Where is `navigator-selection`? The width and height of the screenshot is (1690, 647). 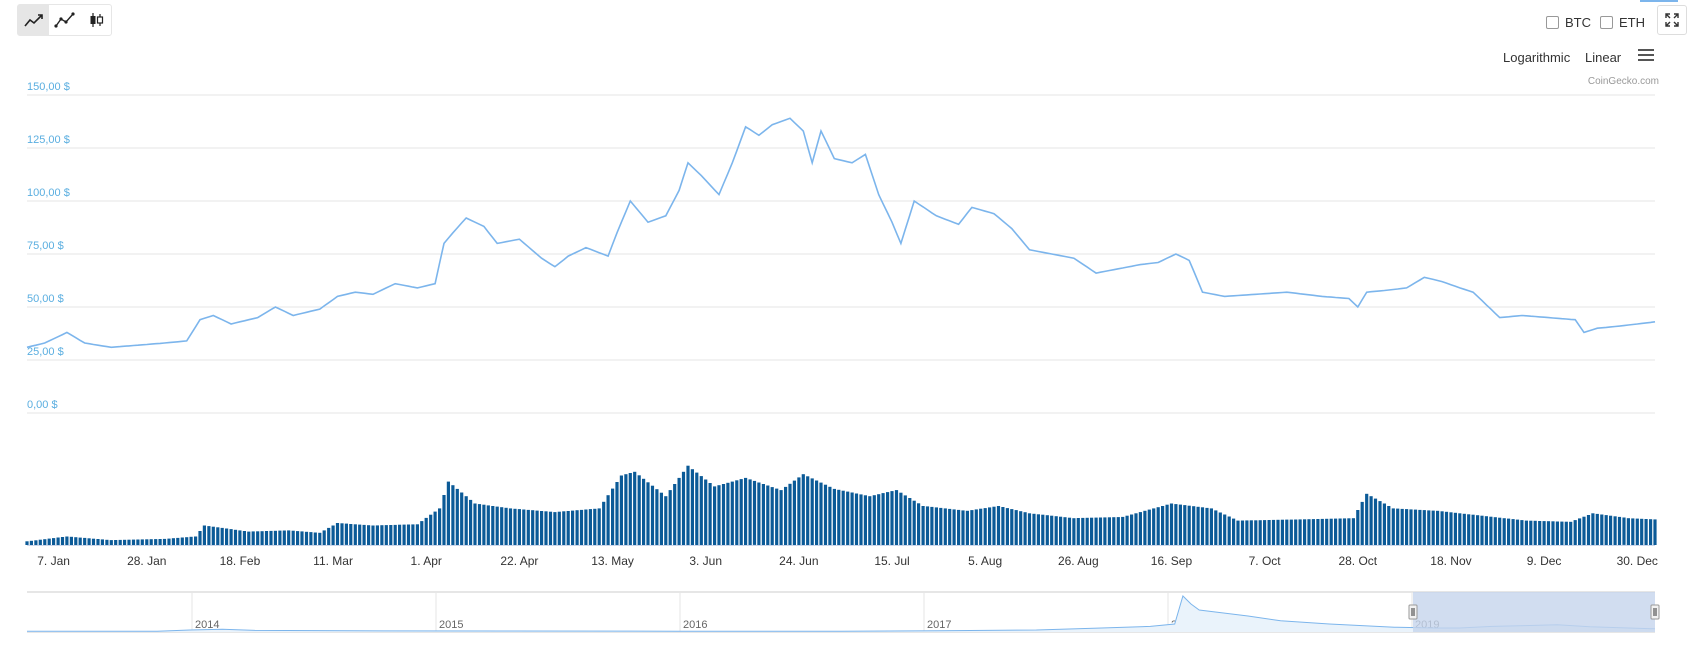
navigator-selection is located at coordinates (1534, 612).